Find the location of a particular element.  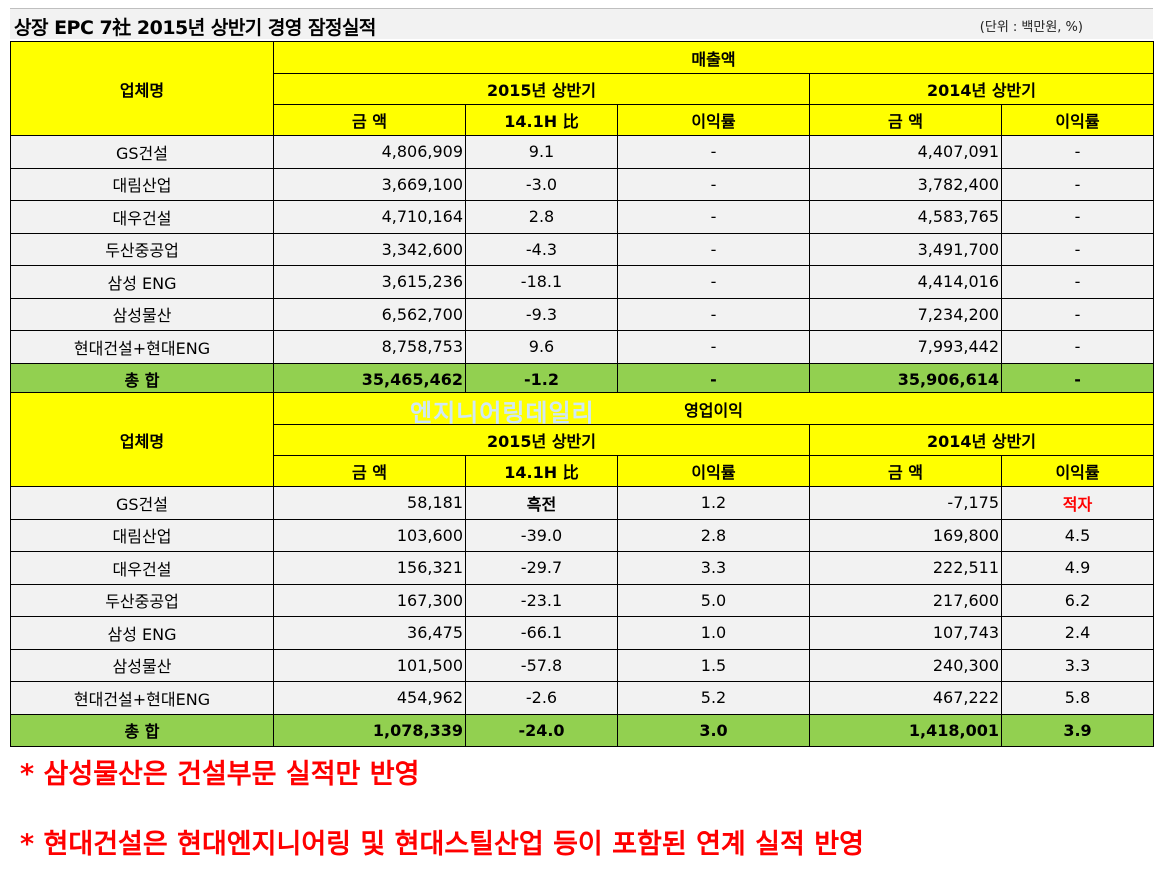

amount-2015: 454,962 is located at coordinates (369, 698).